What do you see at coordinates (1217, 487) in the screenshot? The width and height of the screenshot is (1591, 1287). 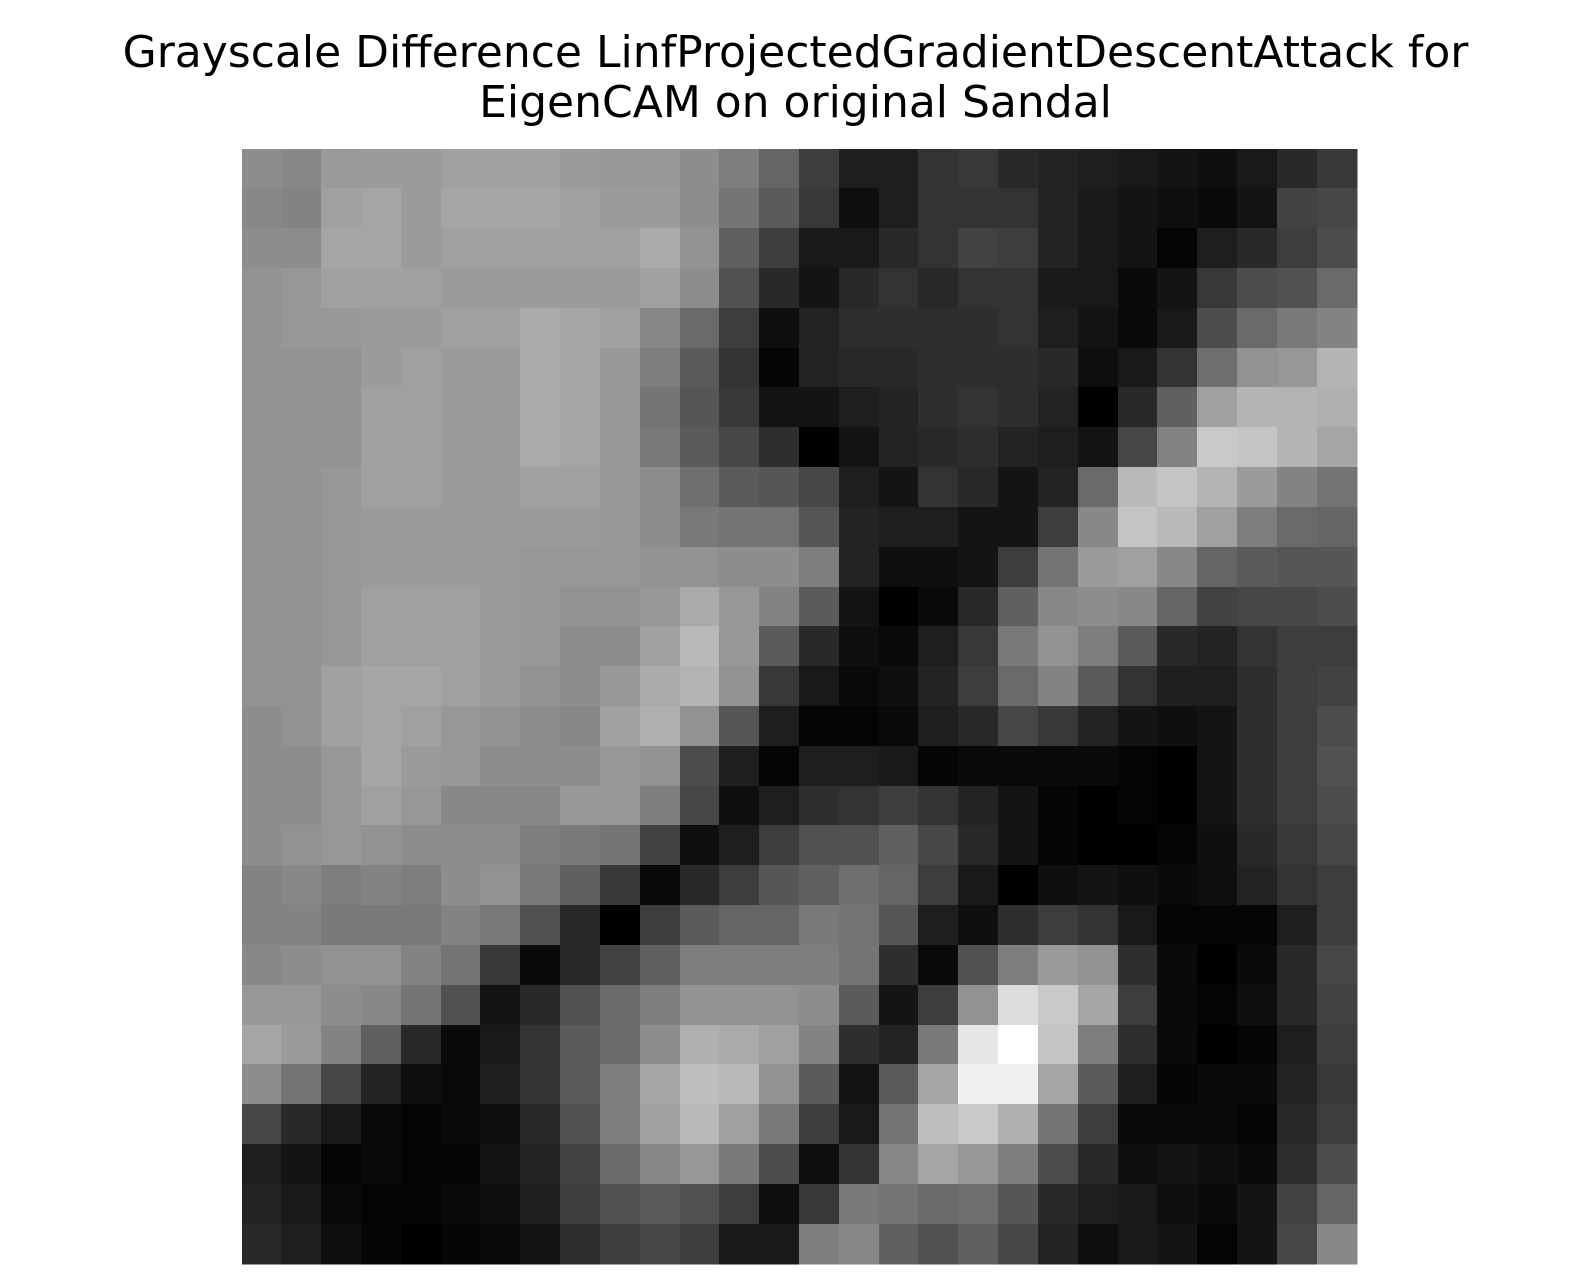 I see `heatmap-cell-r8-c24` at bounding box center [1217, 487].